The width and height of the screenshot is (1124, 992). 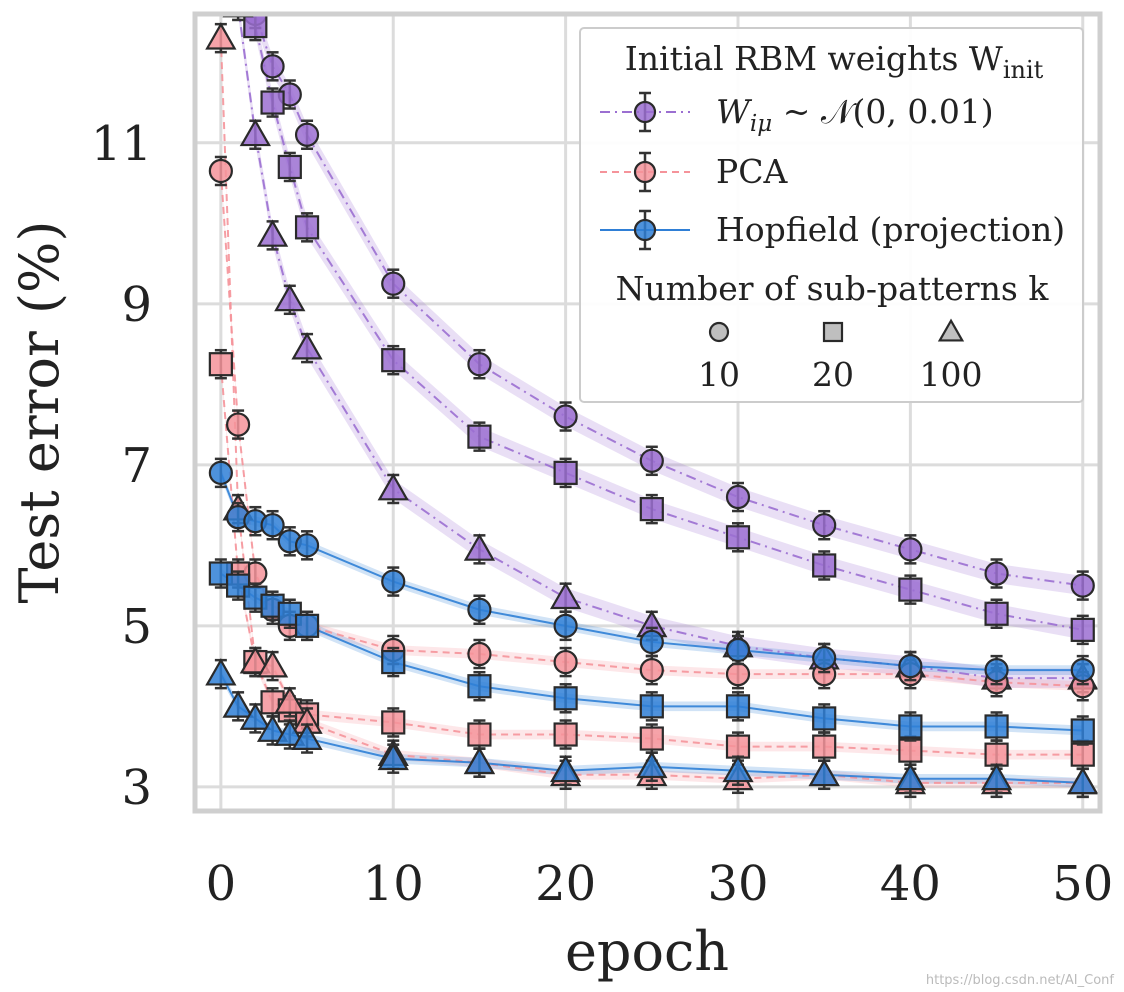 What do you see at coordinates (1020, 980) in the screenshot?
I see `watermark: https://blog.csdn.net/AI_Conf` at bounding box center [1020, 980].